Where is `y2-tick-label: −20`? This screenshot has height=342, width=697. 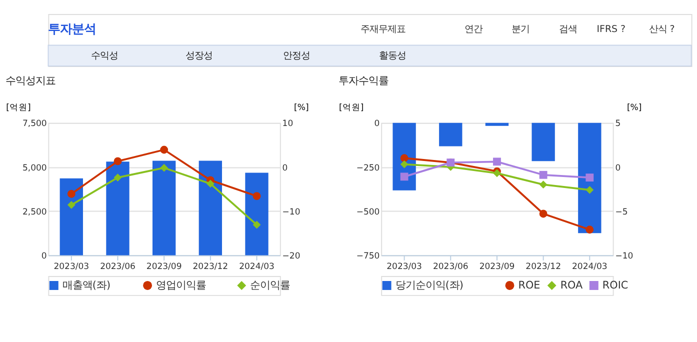
y2-tick-label: −20 is located at coordinates (291, 257).